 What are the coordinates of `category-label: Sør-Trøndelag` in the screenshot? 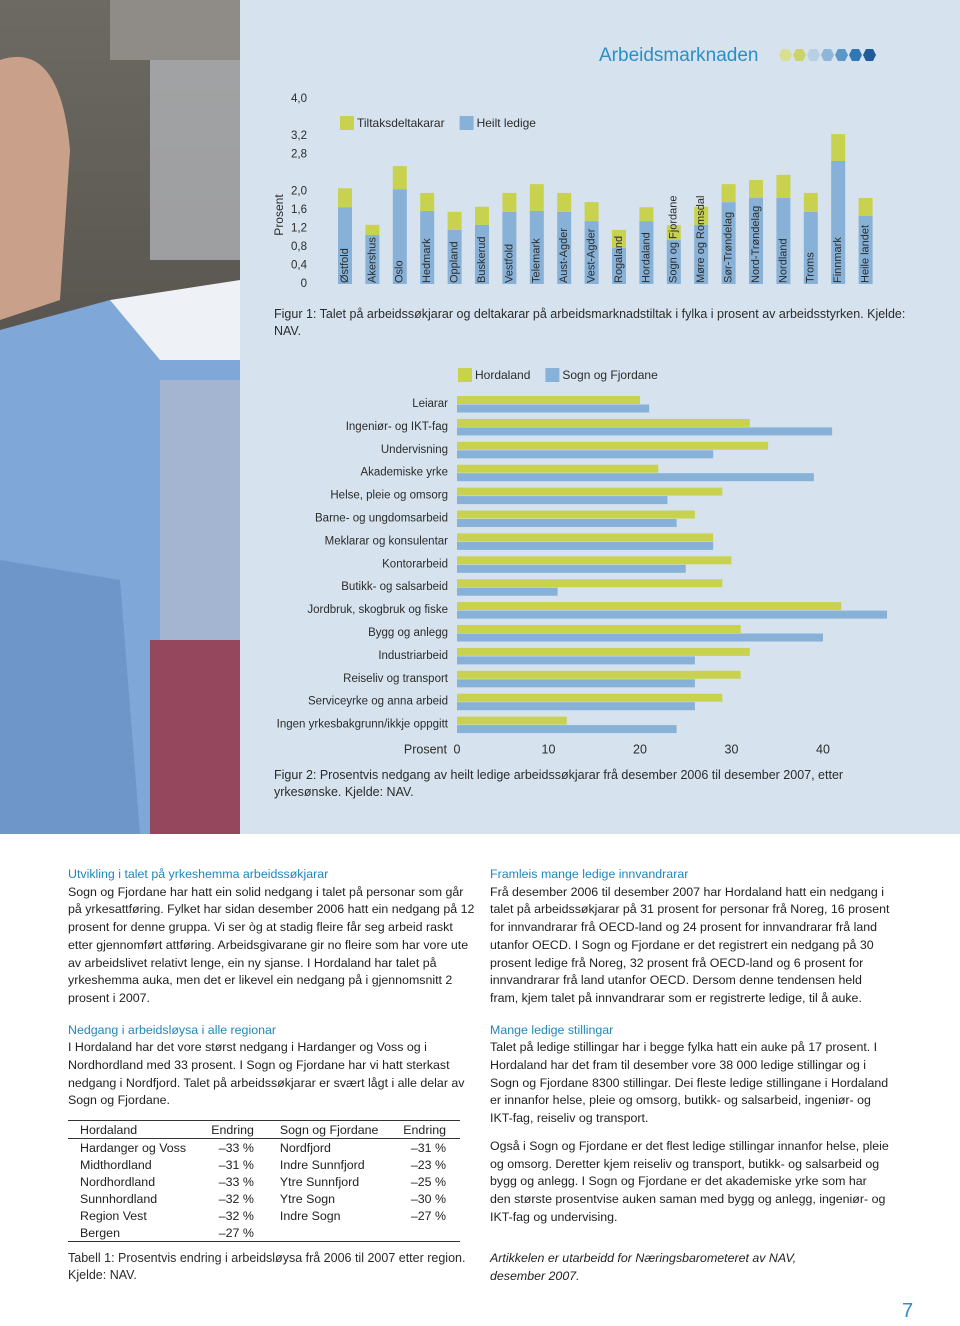 It's located at (729, 247).